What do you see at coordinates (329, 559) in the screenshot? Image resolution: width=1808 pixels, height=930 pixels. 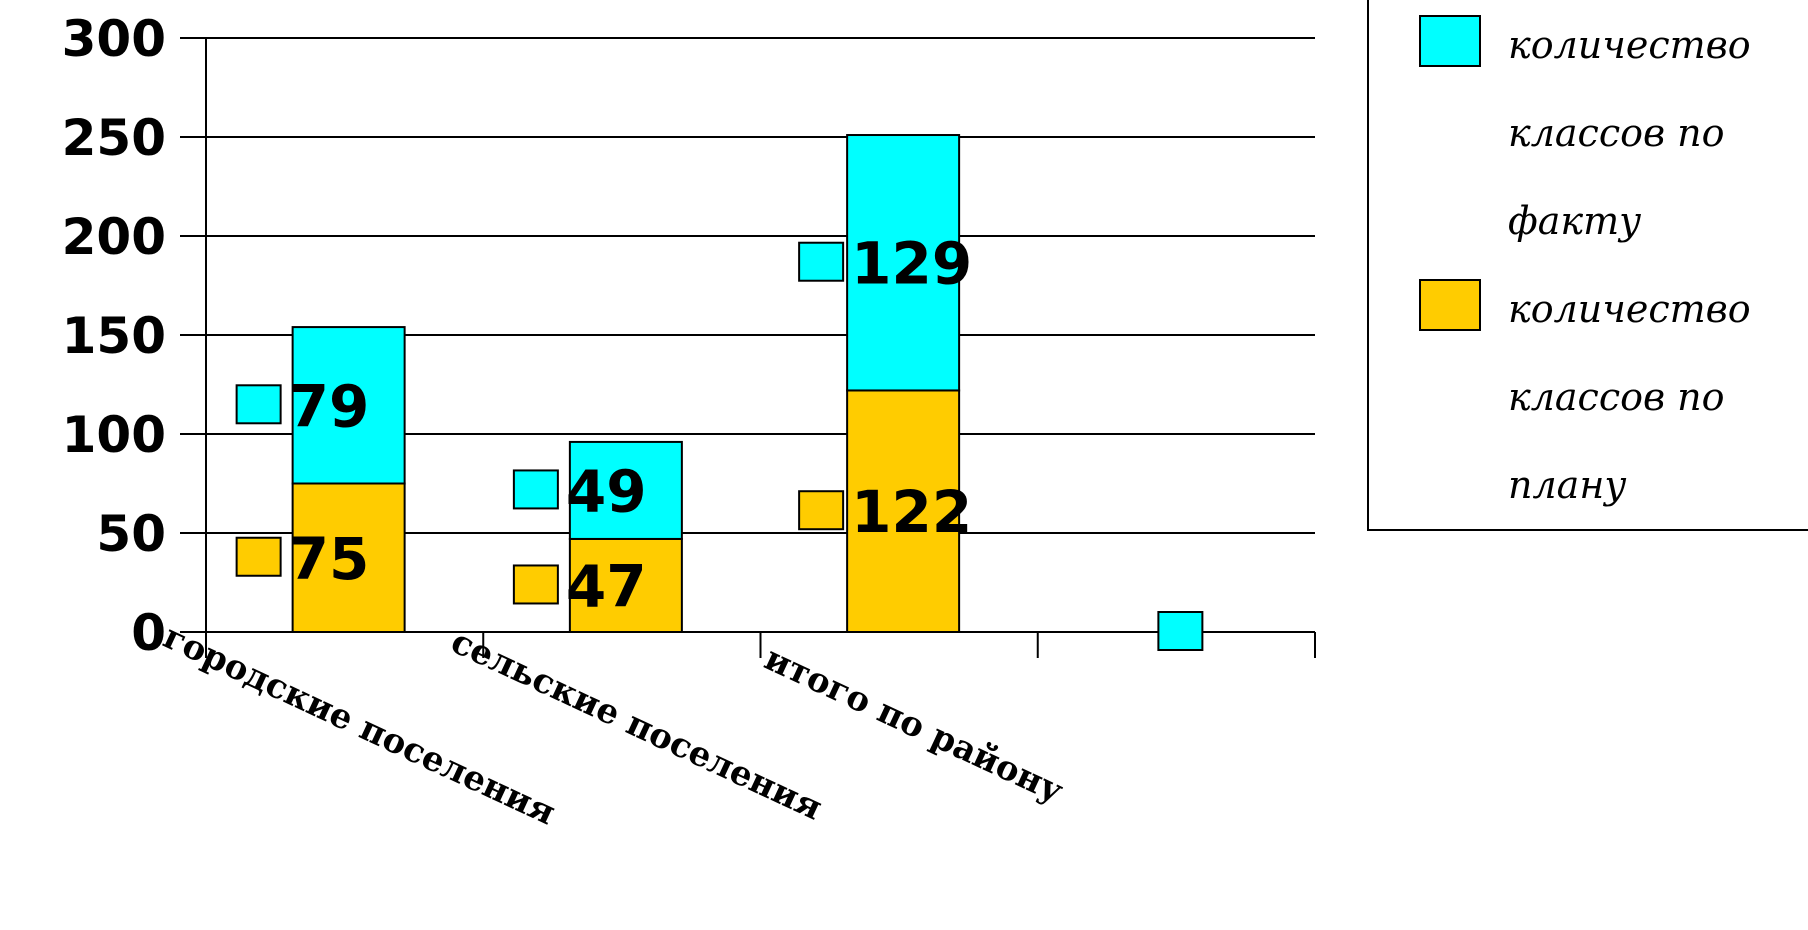 I see `data-label: 75` at bounding box center [329, 559].